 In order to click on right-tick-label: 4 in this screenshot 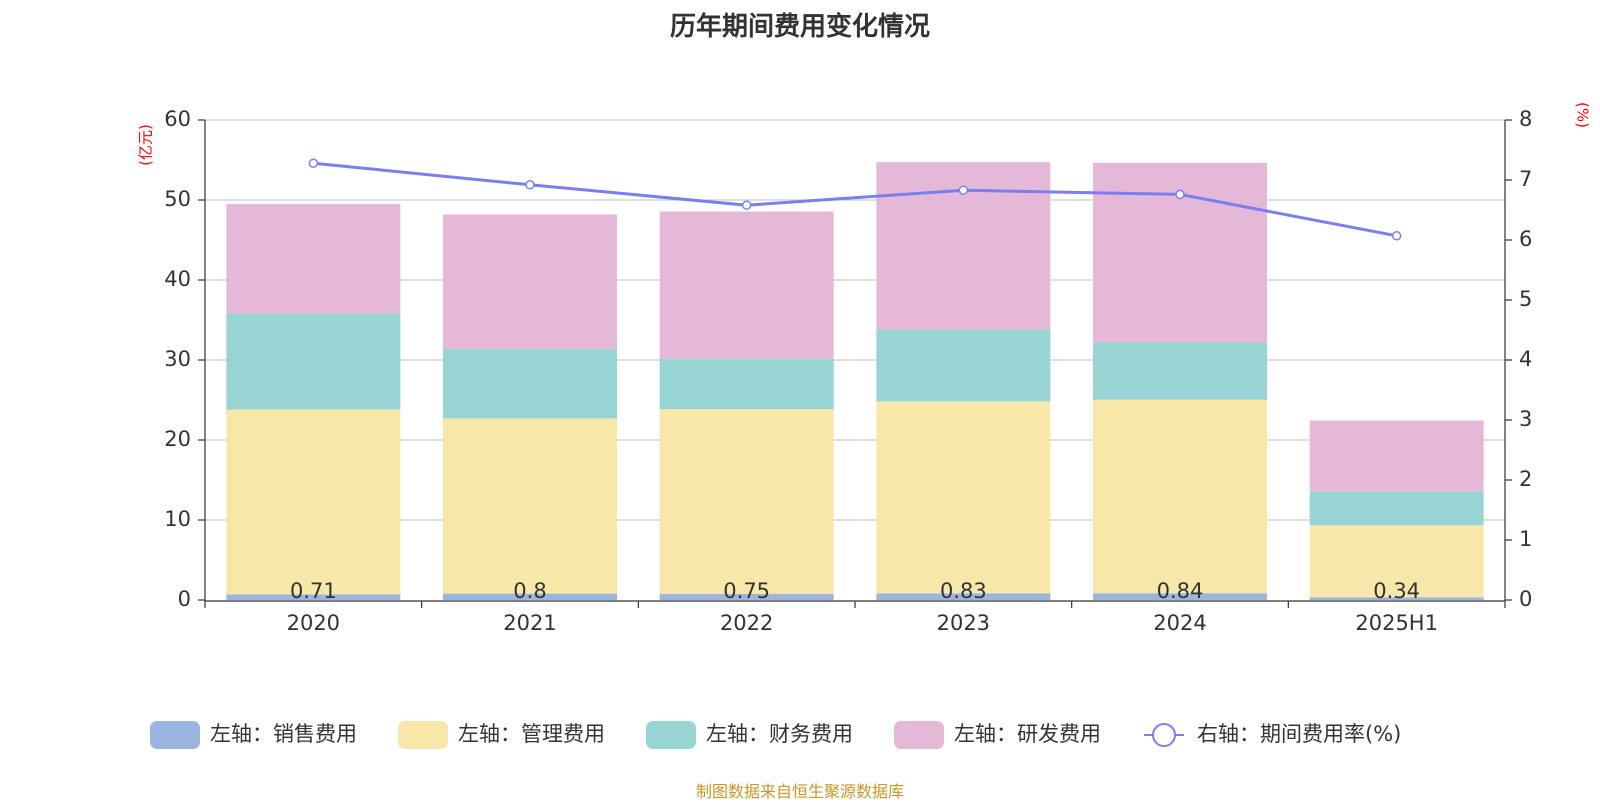, I will do `click(1525, 359)`.